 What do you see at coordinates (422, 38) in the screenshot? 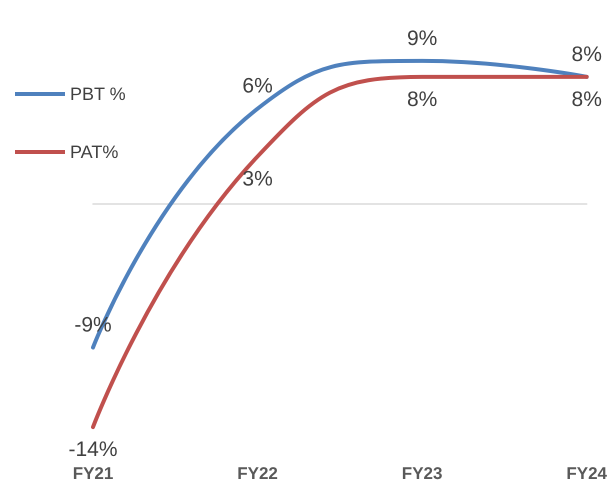
I see `data-label: 9%` at bounding box center [422, 38].